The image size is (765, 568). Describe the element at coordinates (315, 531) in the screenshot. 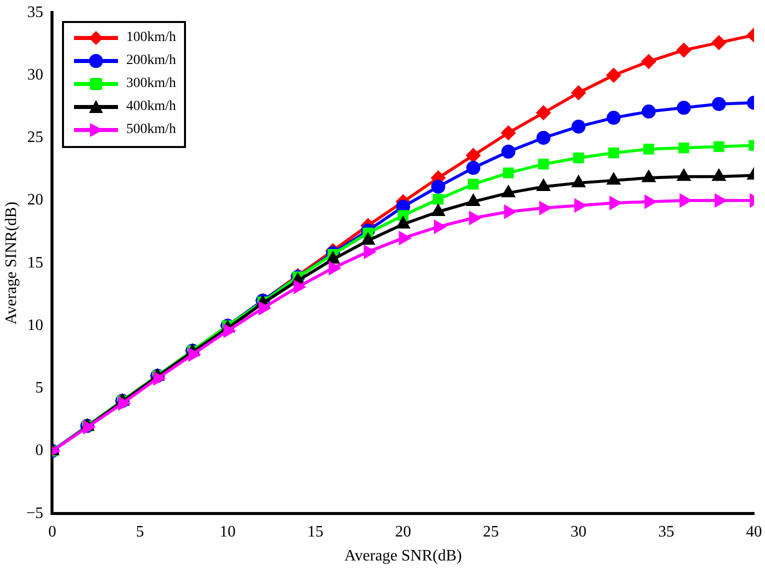

I see `x-tick-label: 15` at that location.